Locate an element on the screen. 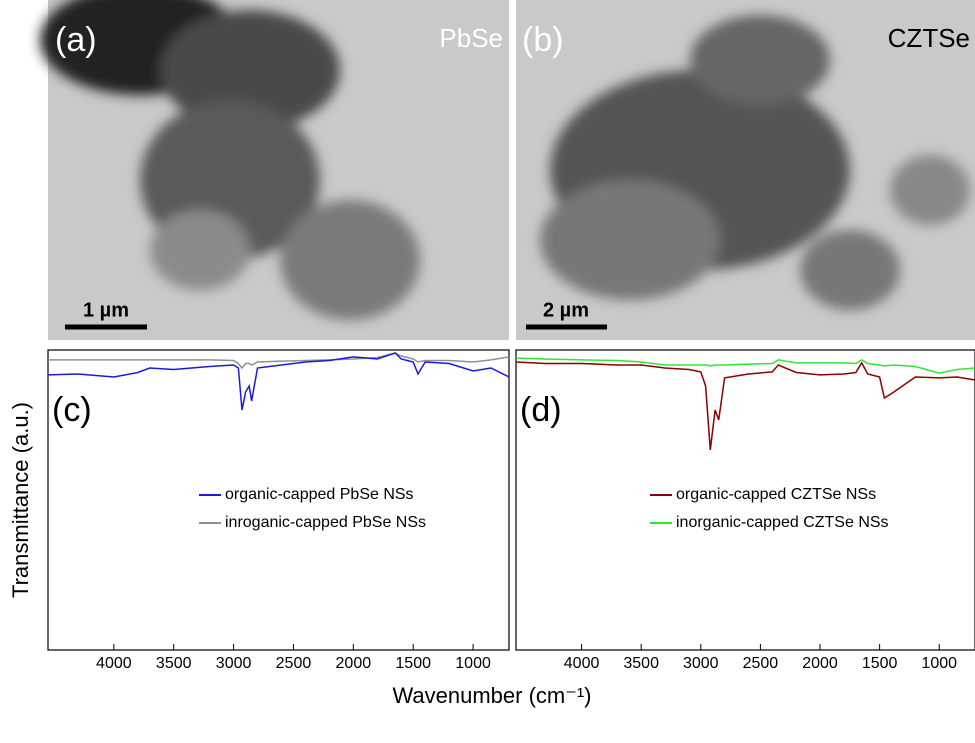  sample-name: PbSe is located at coordinates (471, 38).